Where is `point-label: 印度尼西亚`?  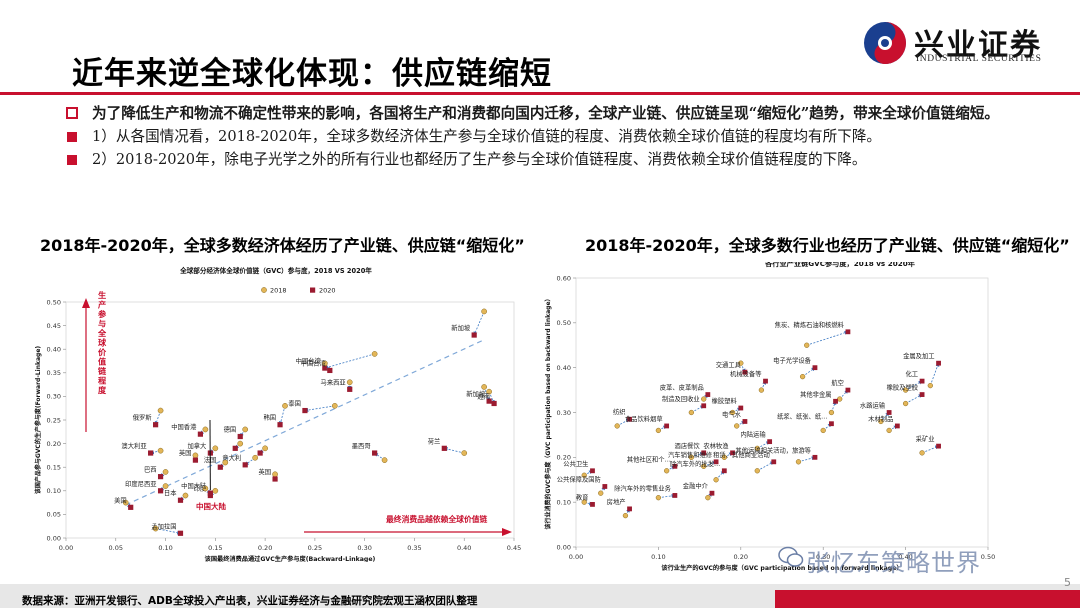
point-label: 印度尼西亚 is located at coordinates (141, 483).